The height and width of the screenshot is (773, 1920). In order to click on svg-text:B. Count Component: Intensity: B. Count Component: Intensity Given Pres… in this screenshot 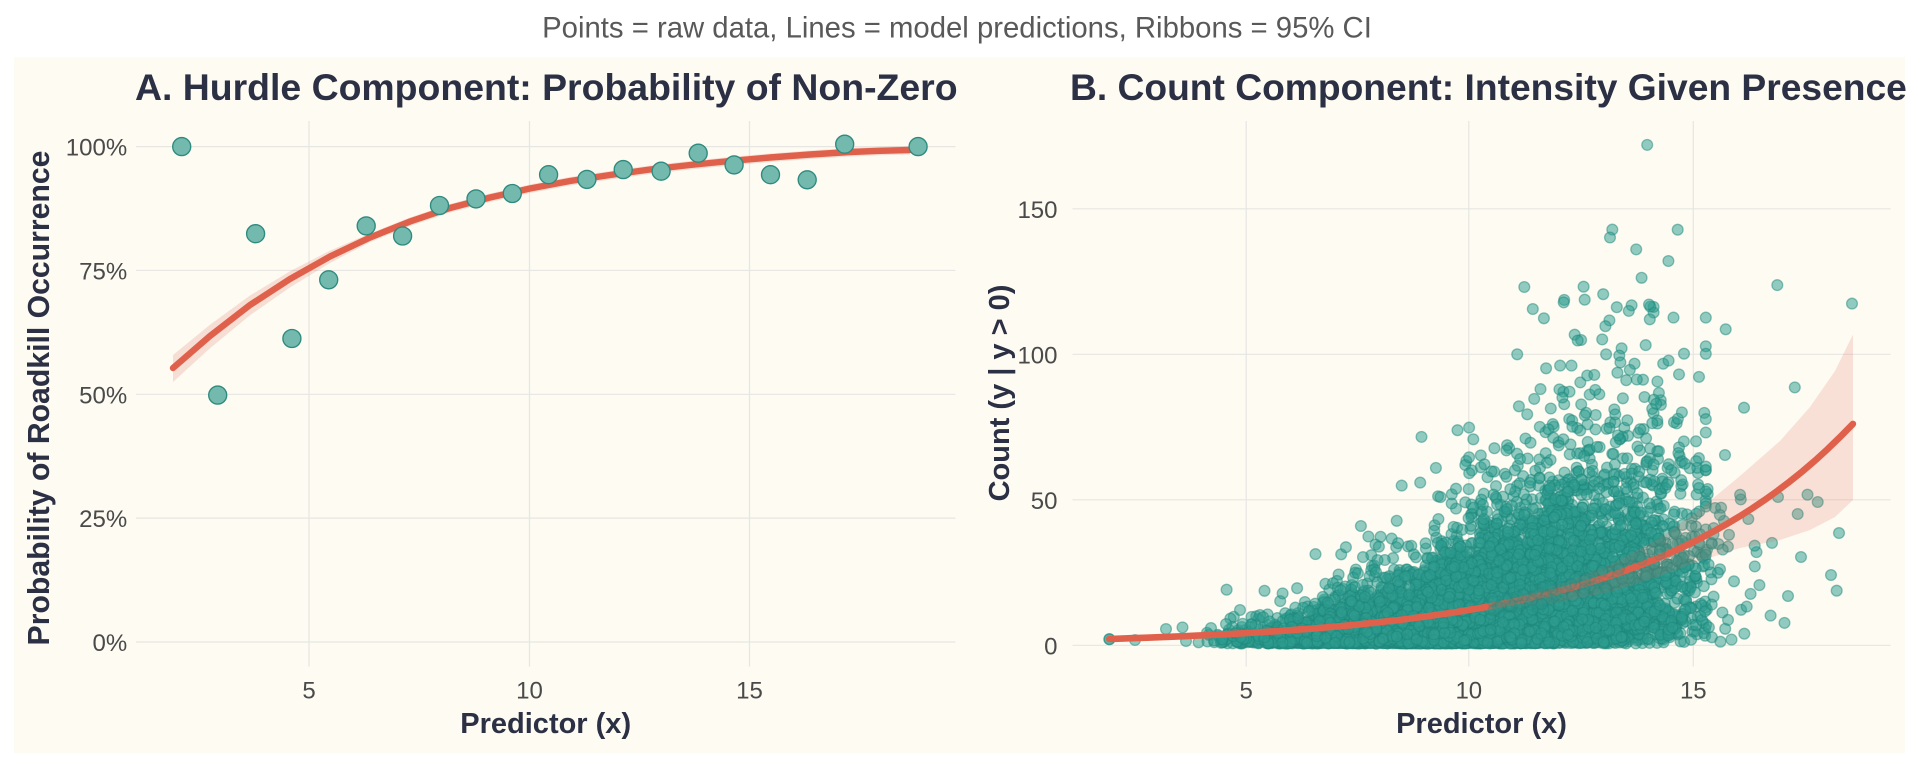, I will do `click(1488, 87)`.